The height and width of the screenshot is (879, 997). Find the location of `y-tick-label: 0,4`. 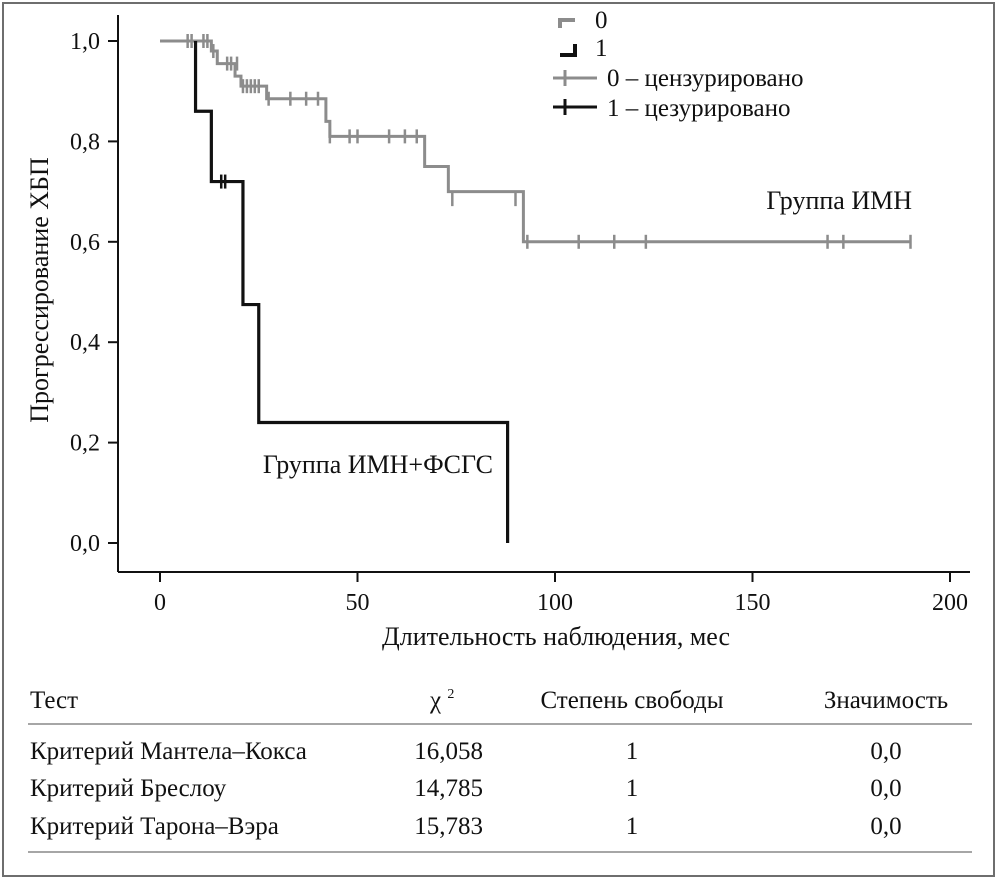

y-tick-label: 0,4 is located at coordinates (85, 343).